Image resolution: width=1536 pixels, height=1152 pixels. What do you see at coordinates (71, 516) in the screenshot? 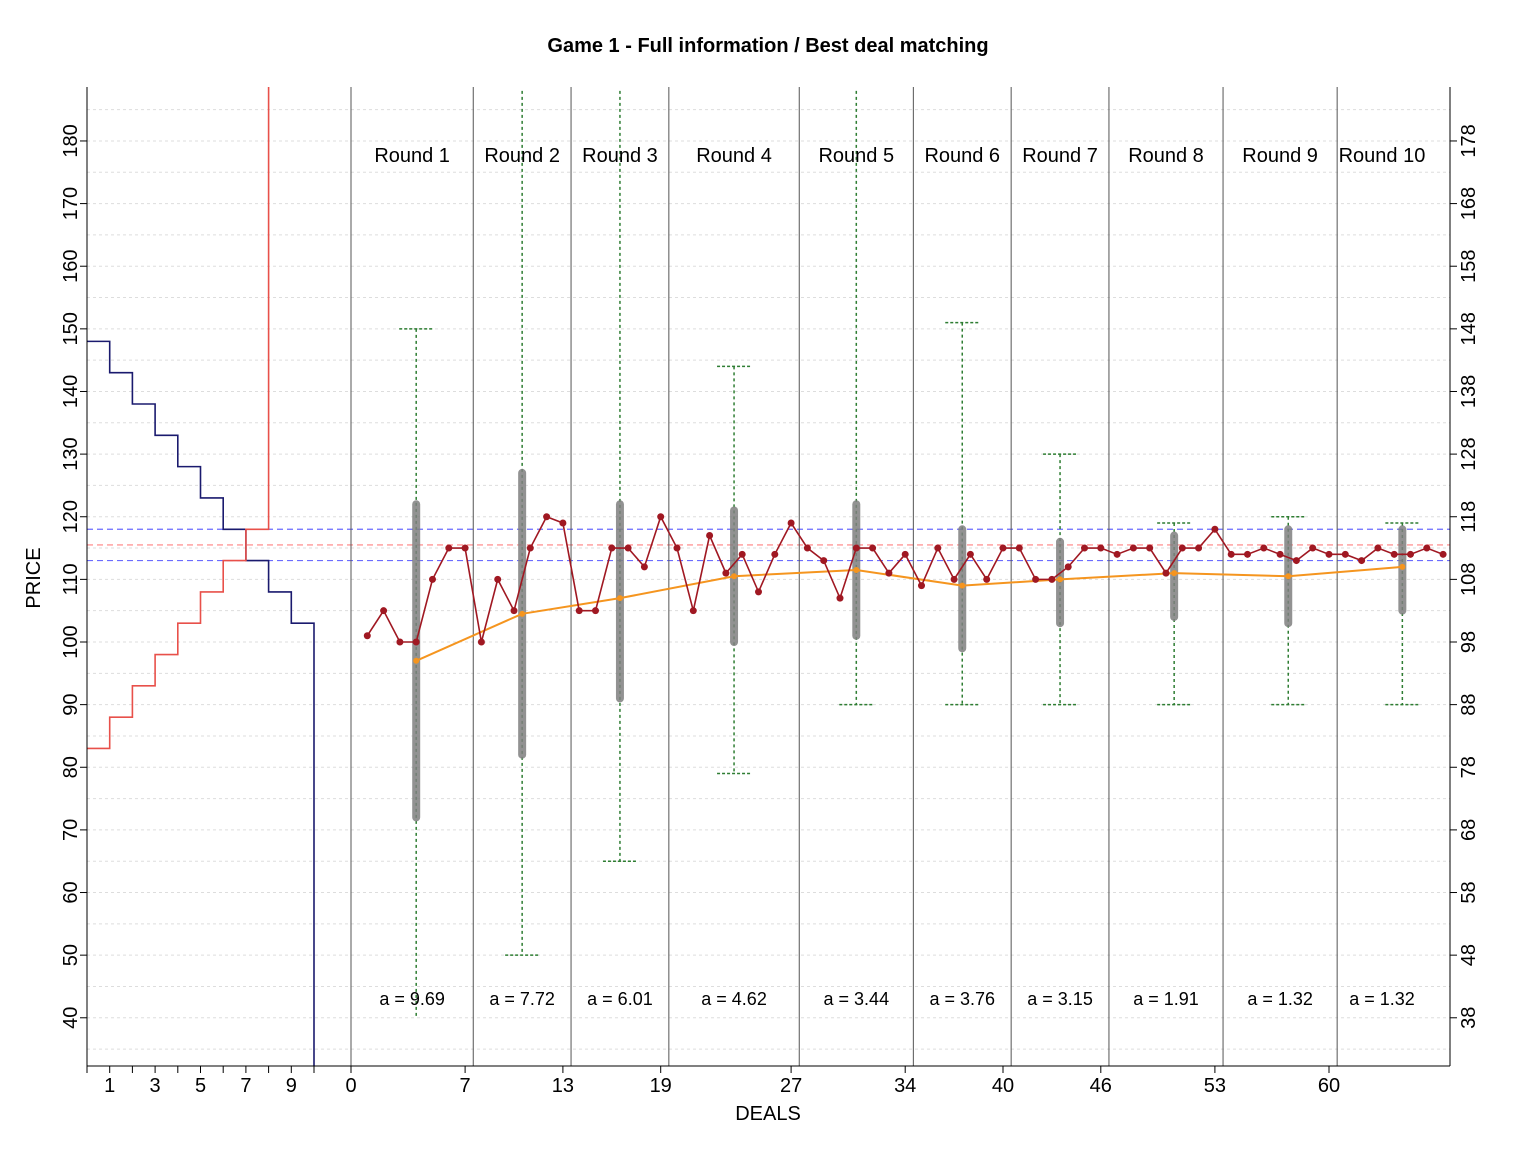
I see `left-y-tick-label: 120` at bounding box center [71, 516].